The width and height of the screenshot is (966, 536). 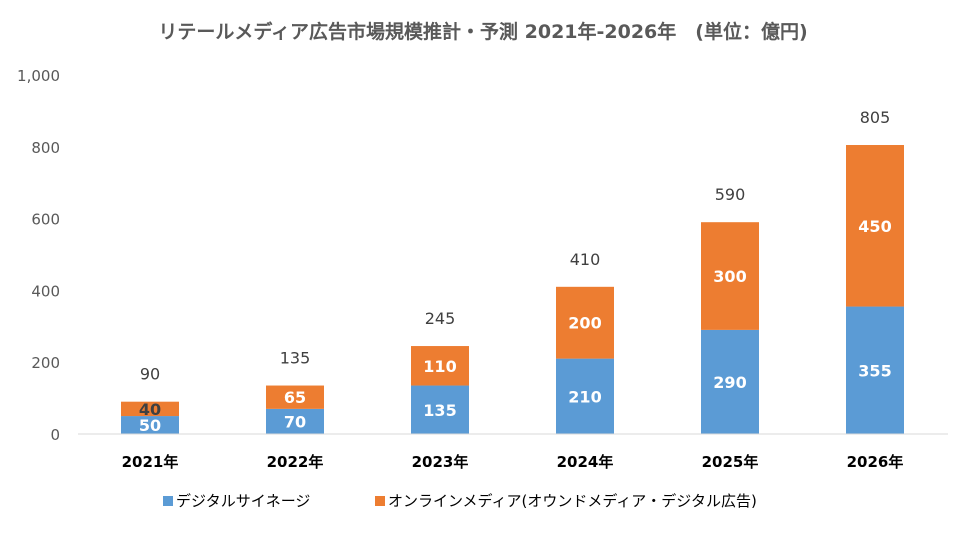 What do you see at coordinates (875, 117) in the screenshot?
I see `total-label: 805` at bounding box center [875, 117].